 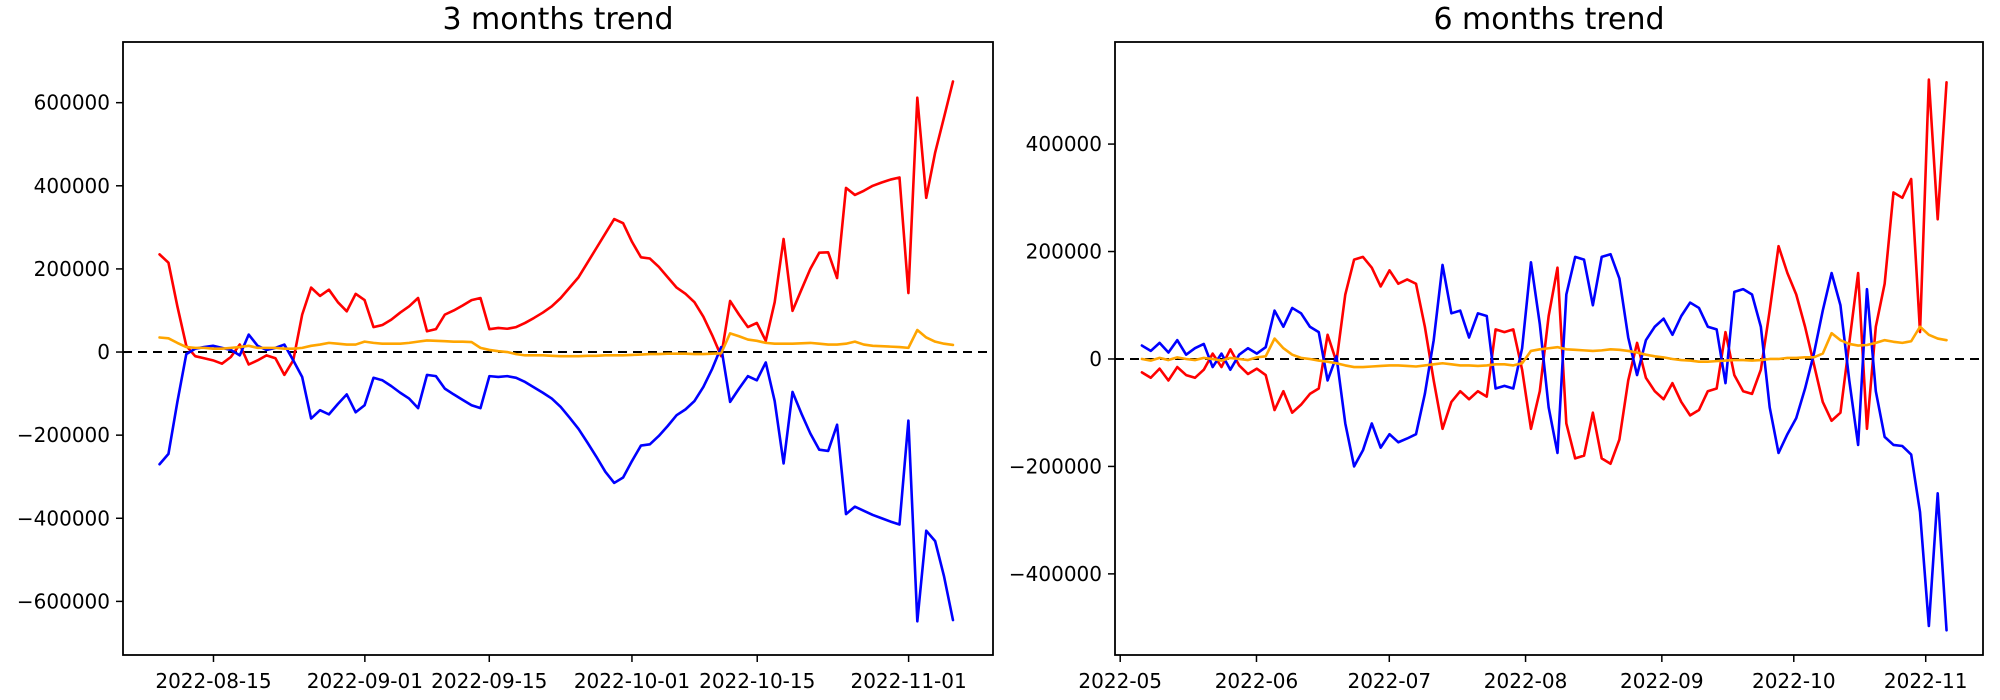 What do you see at coordinates (632, 681) in the screenshot?
I see `x-tick-label: 2022-10-01` at bounding box center [632, 681].